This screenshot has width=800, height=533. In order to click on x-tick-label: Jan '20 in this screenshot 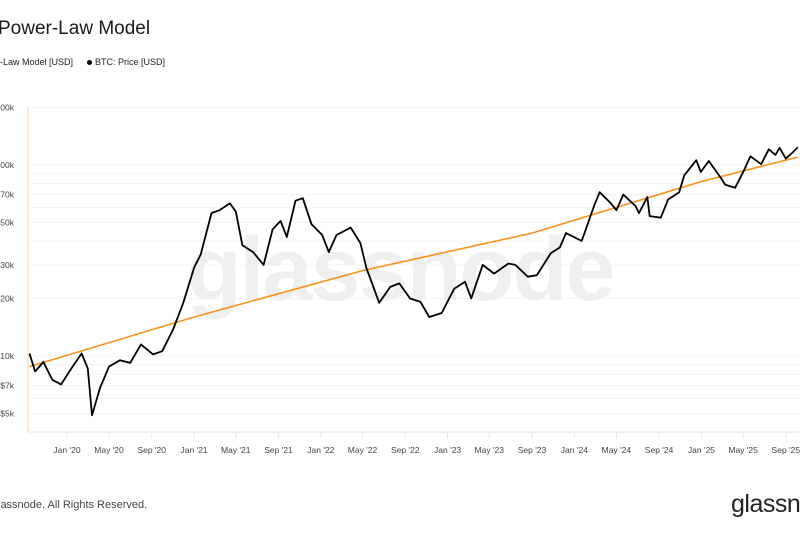, I will do `click(66, 450)`.